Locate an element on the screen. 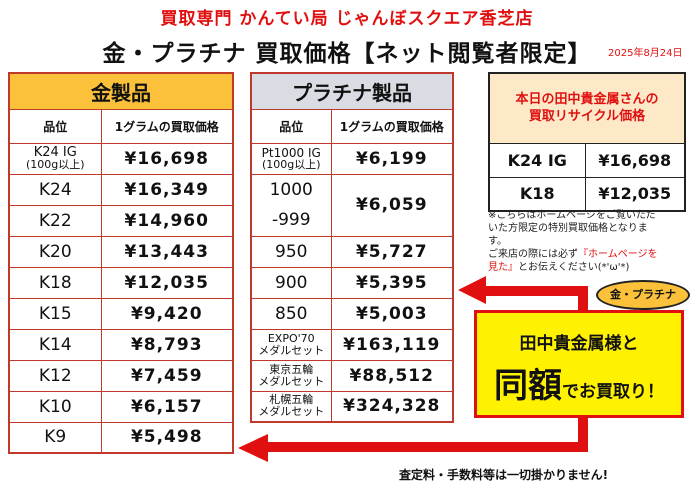 This screenshot has height=502, width=694. gold-grade: K9 is located at coordinates (55, 437).